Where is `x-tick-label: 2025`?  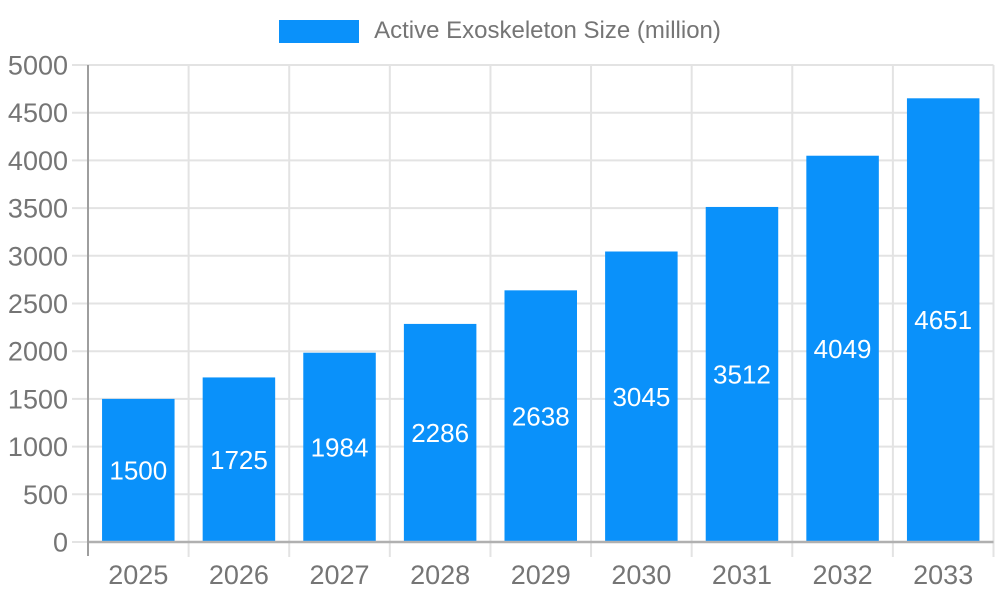
x-tick-label: 2025 is located at coordinates (138, 575).